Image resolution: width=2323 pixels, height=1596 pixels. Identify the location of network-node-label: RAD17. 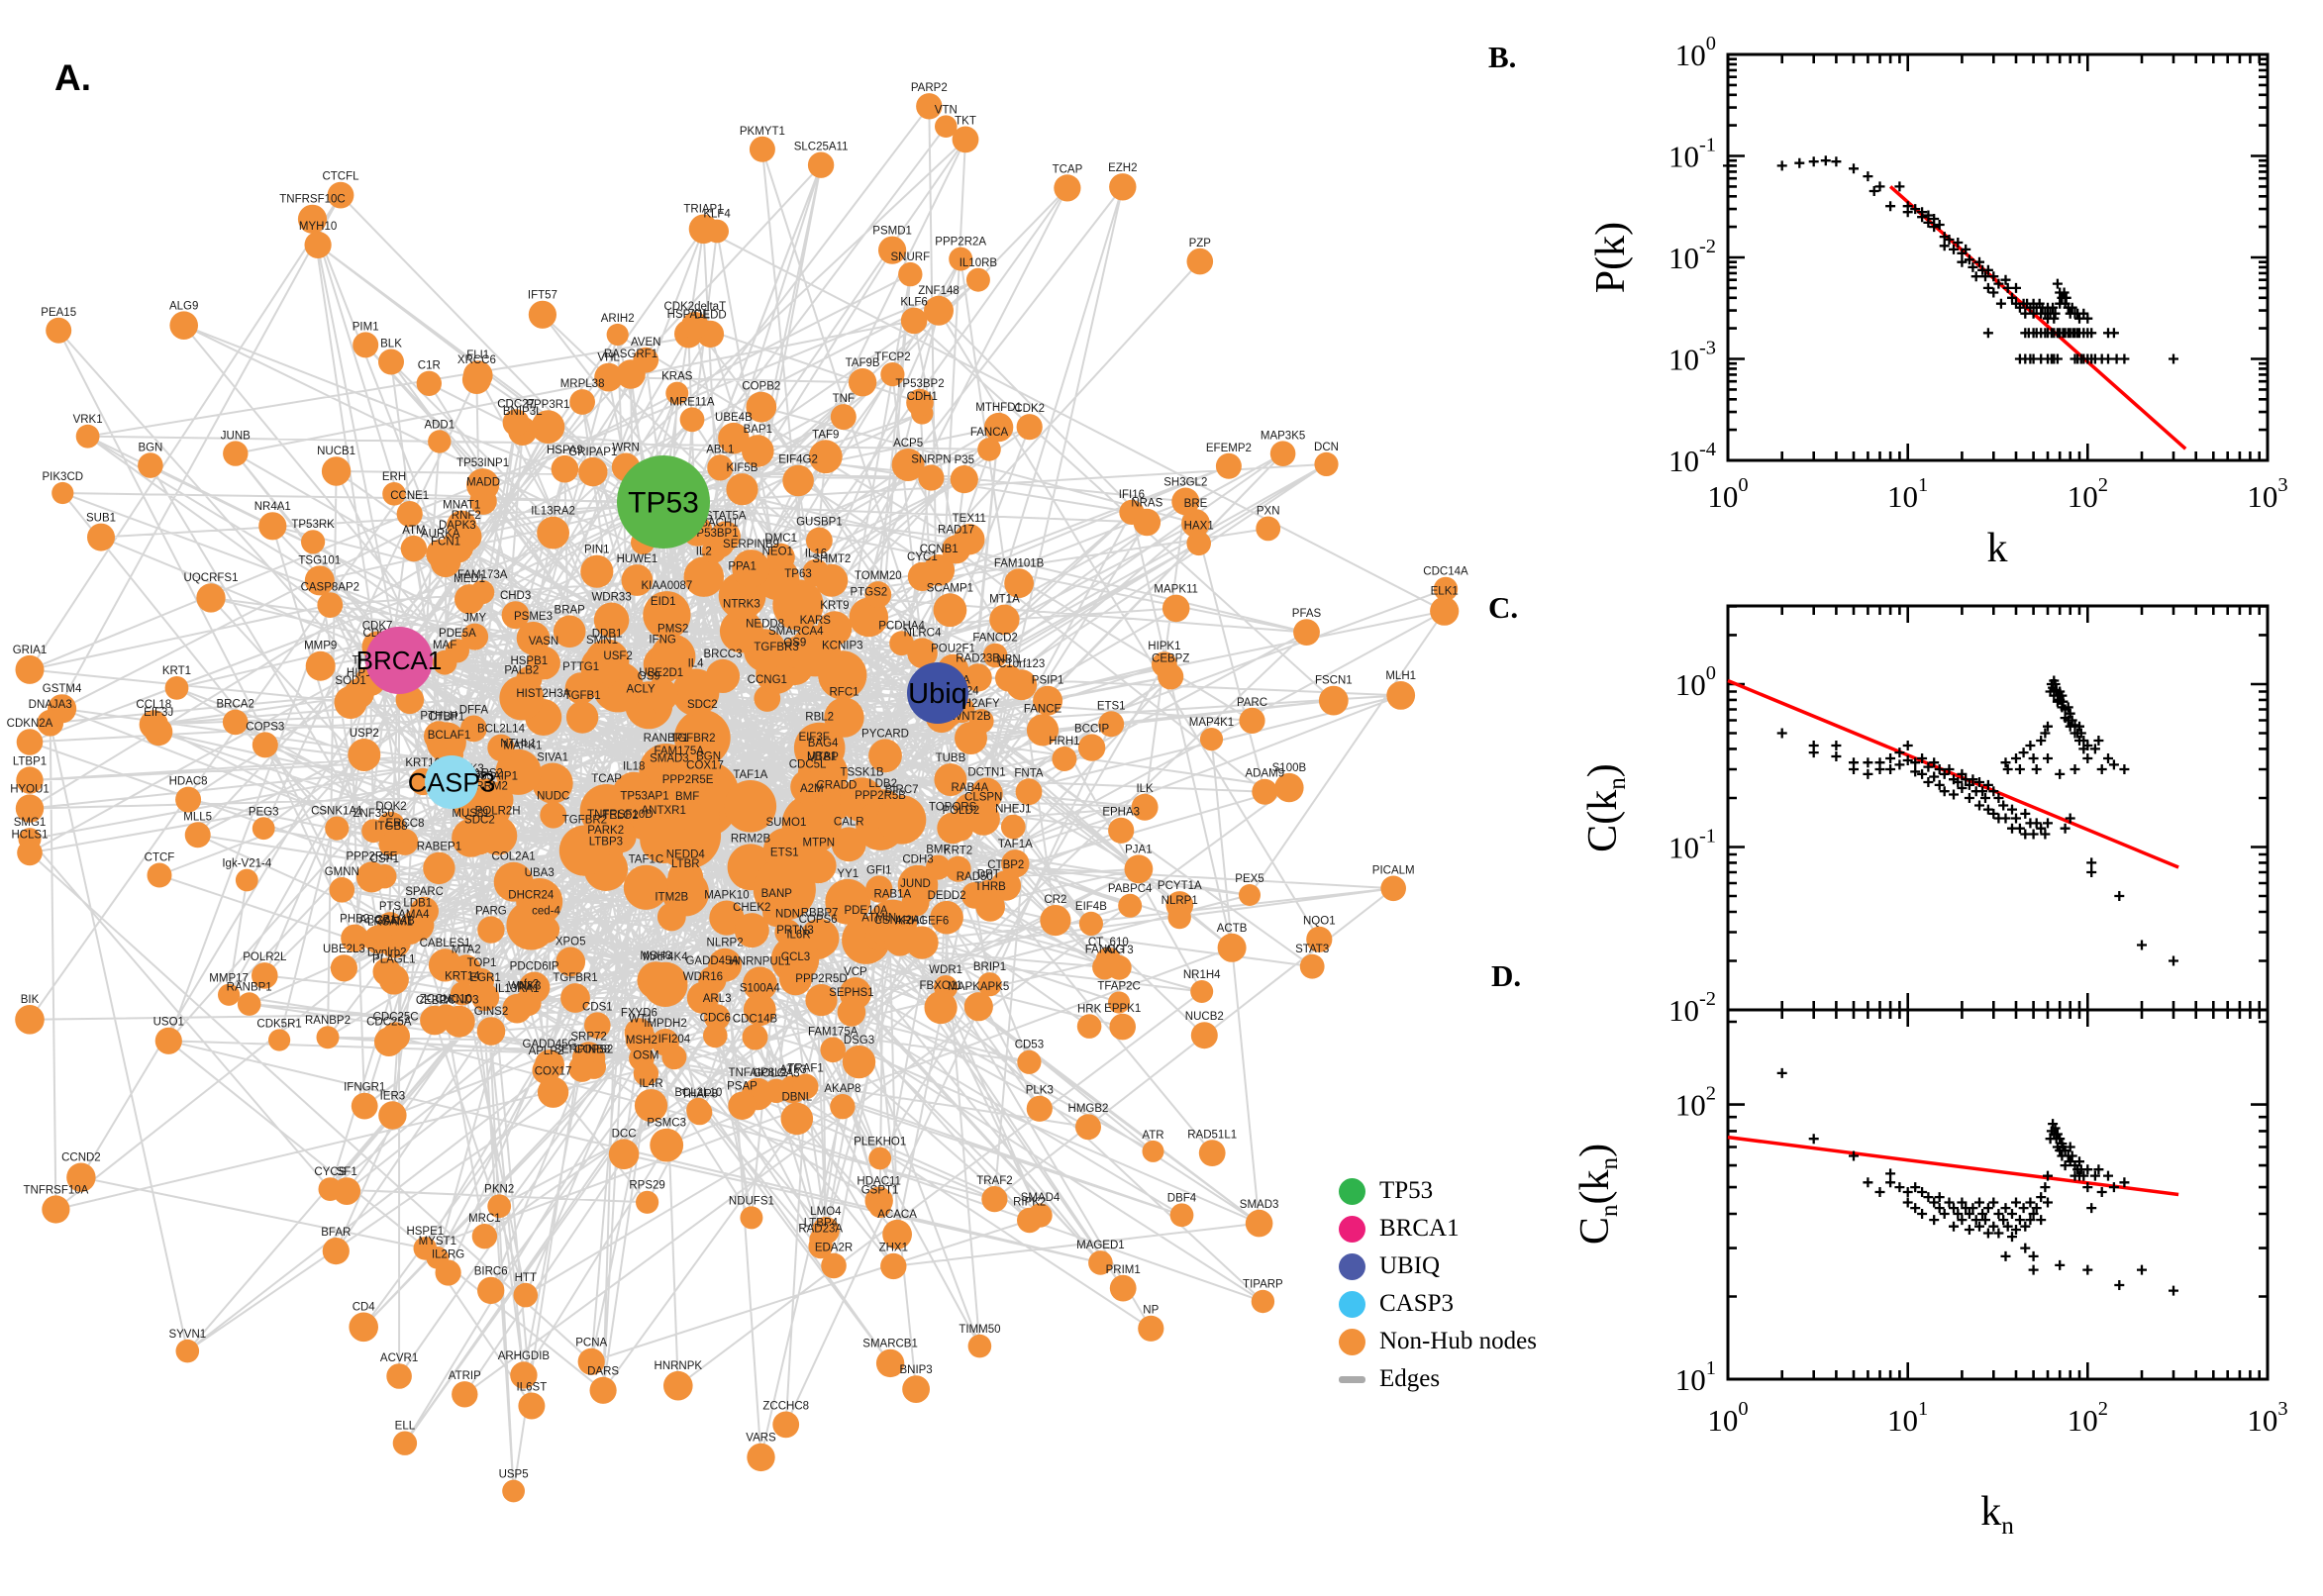
(956, 530).